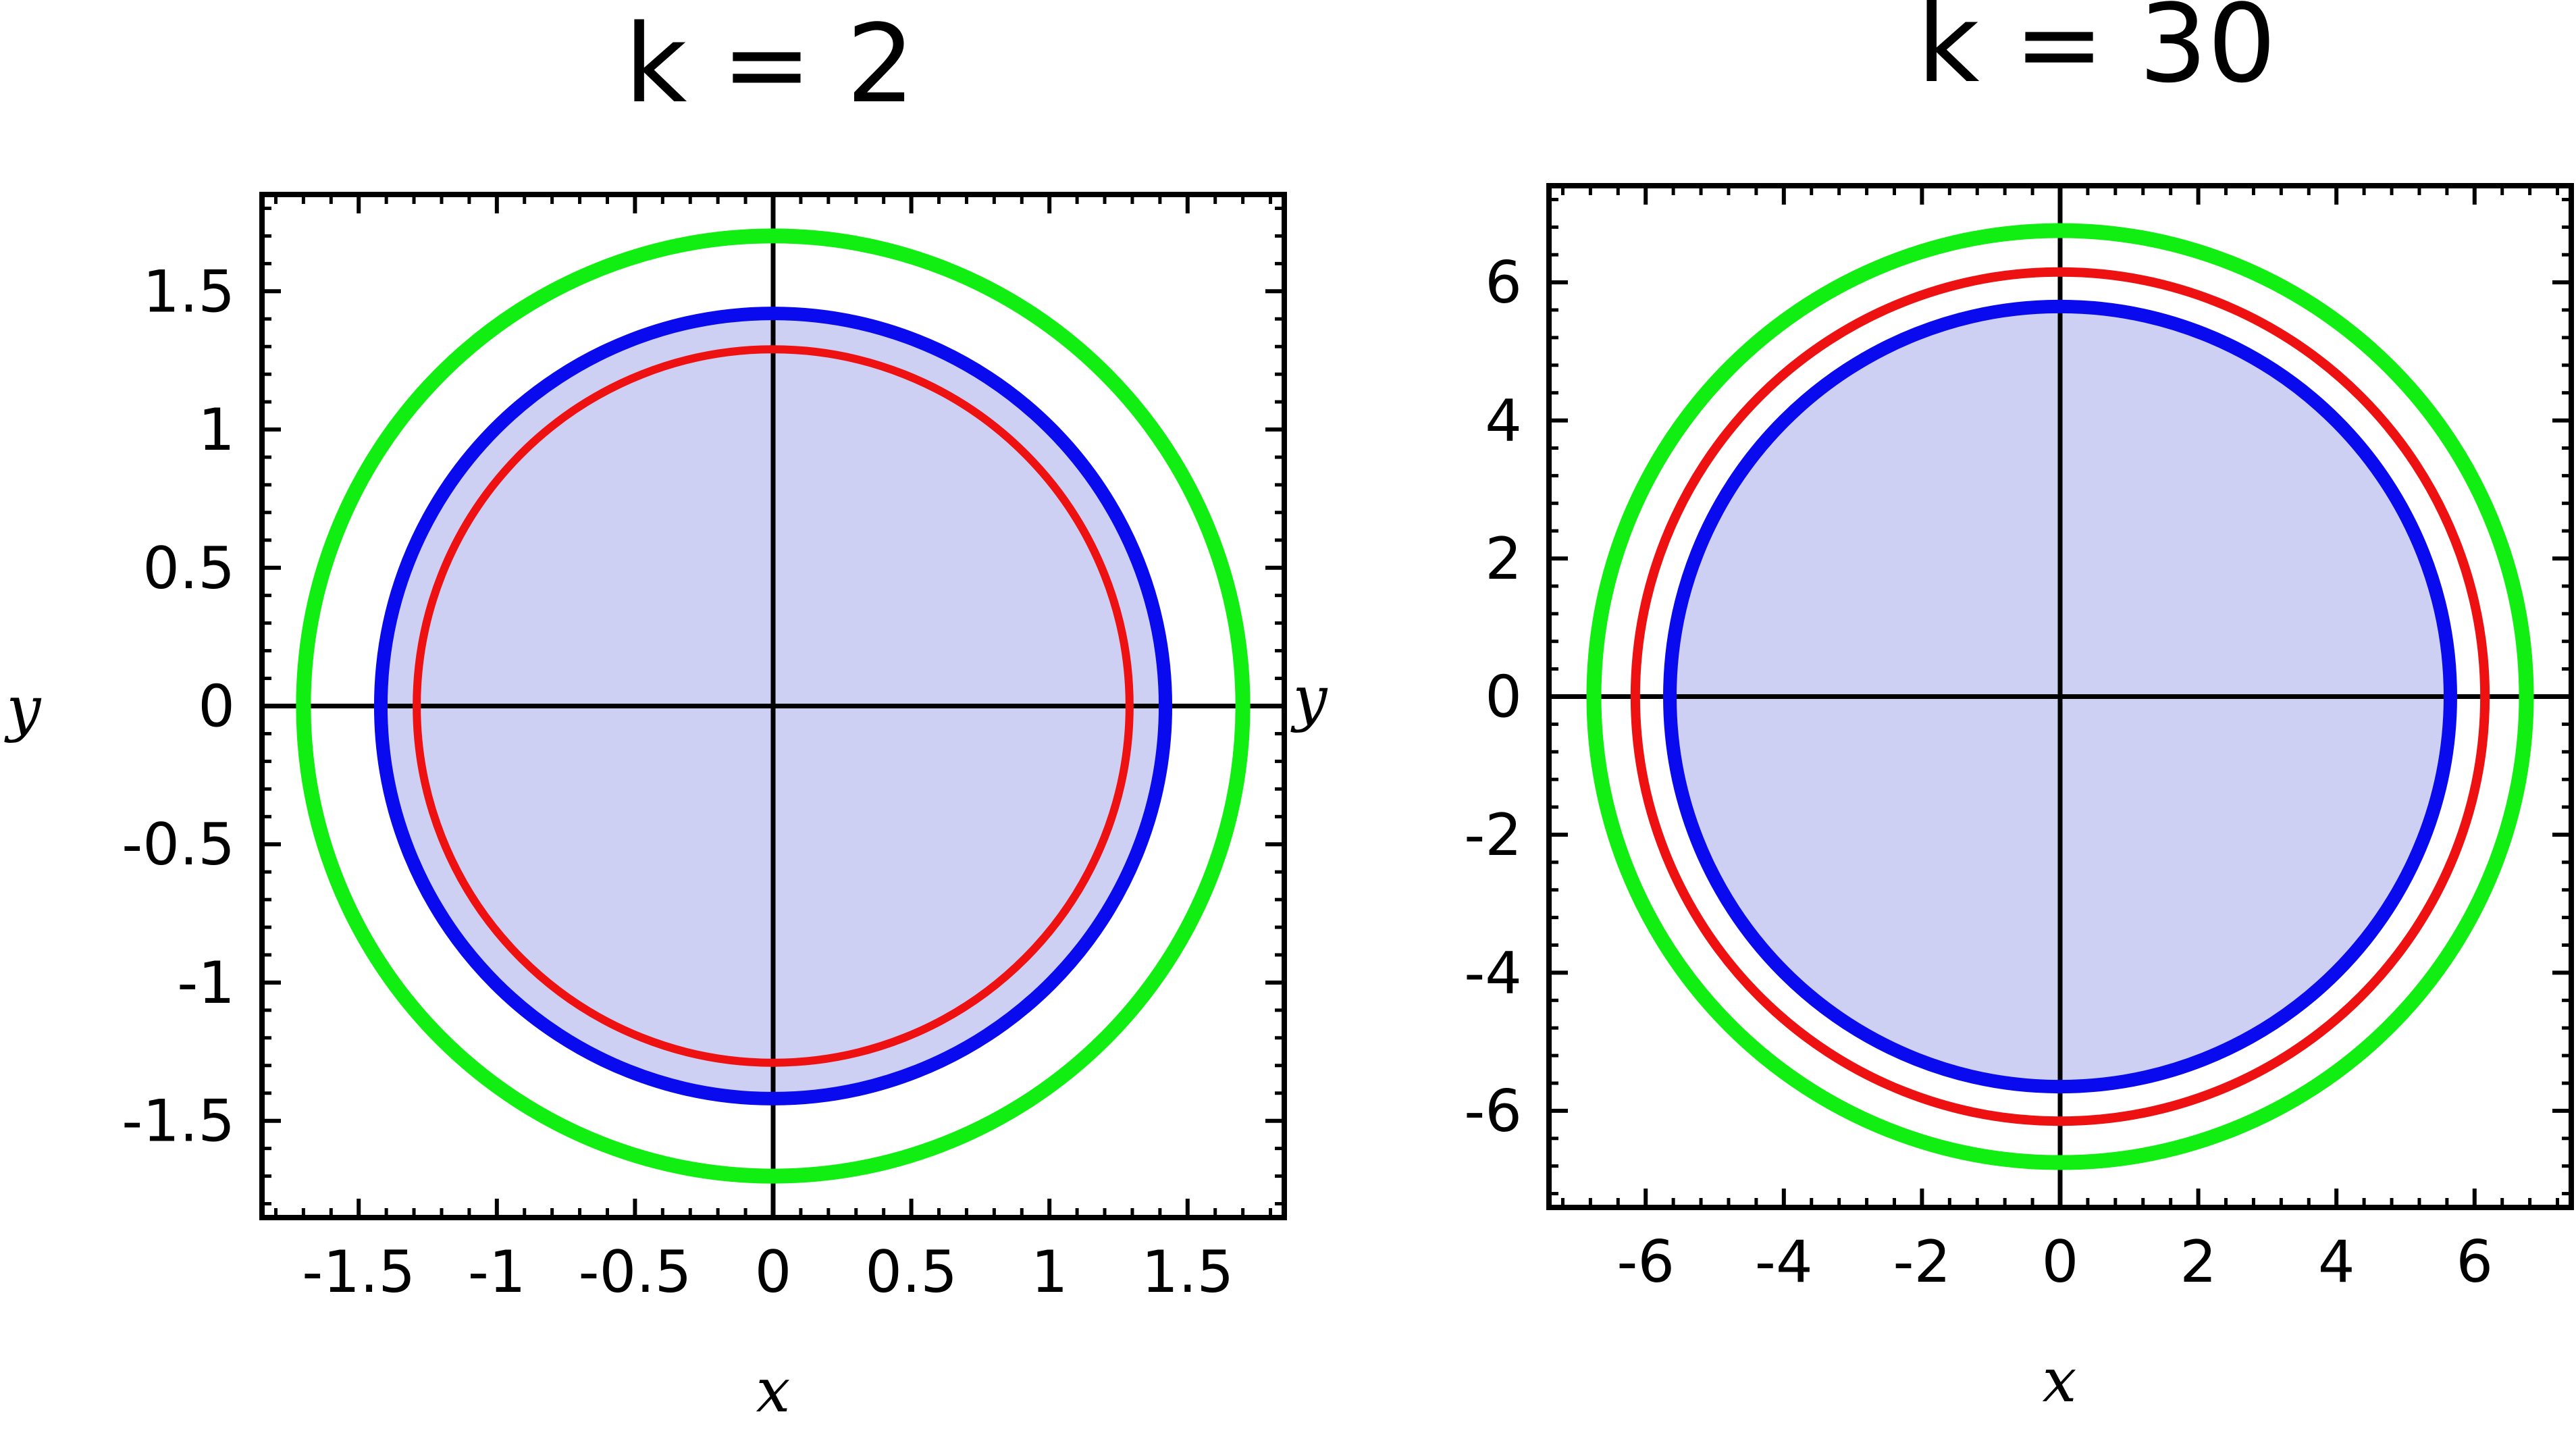  I want to click on y-tick-label: -1, so click(206, 983).